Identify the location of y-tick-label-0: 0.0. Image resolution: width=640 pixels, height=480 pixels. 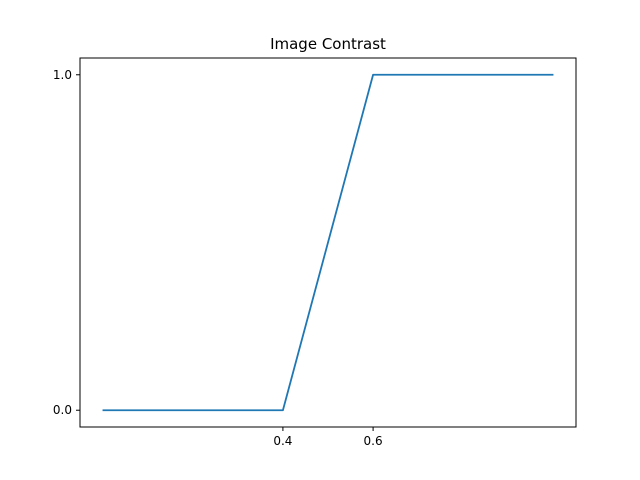
(62, 410).